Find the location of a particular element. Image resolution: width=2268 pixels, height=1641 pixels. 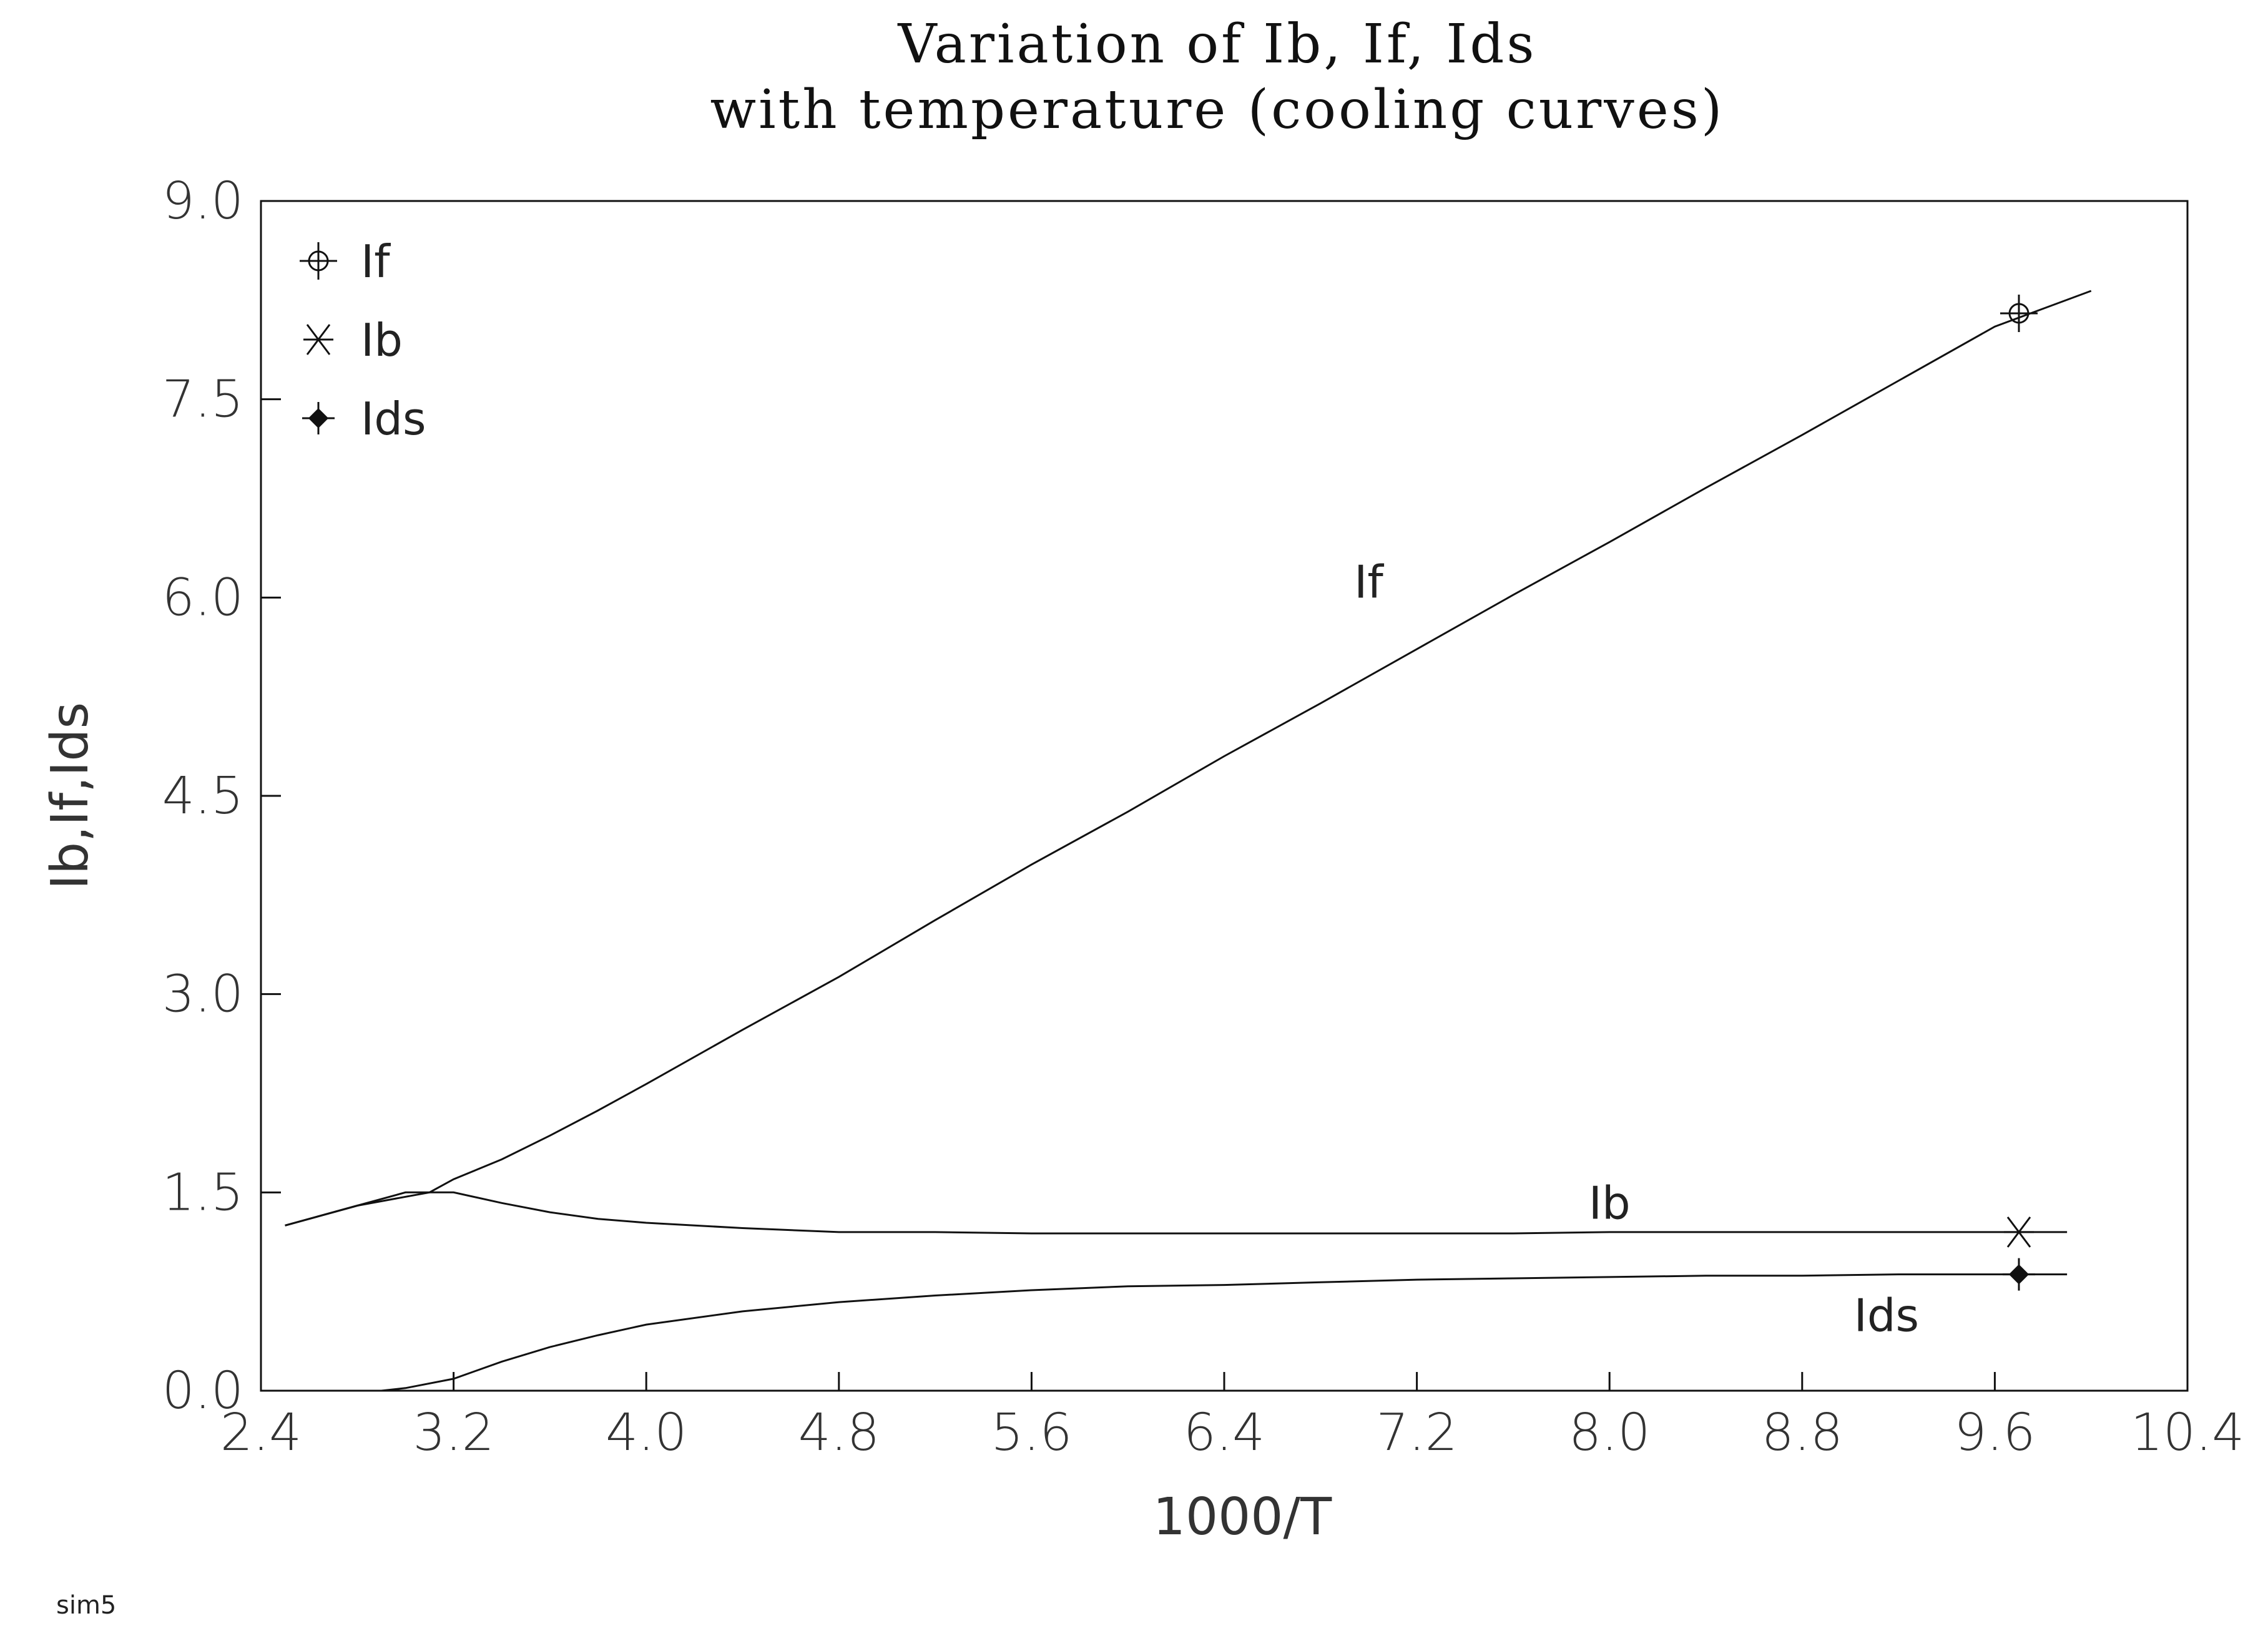

y-tick-label: 1.5 is located at coordinates (202, 1192).